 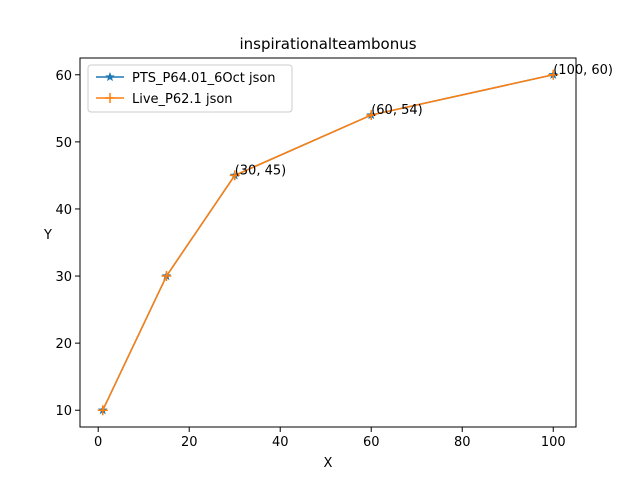 What do you see at coordinates (189, 442) in the screenshot?
I see `x-tick-label: 20` at bounding box center [189, 442].